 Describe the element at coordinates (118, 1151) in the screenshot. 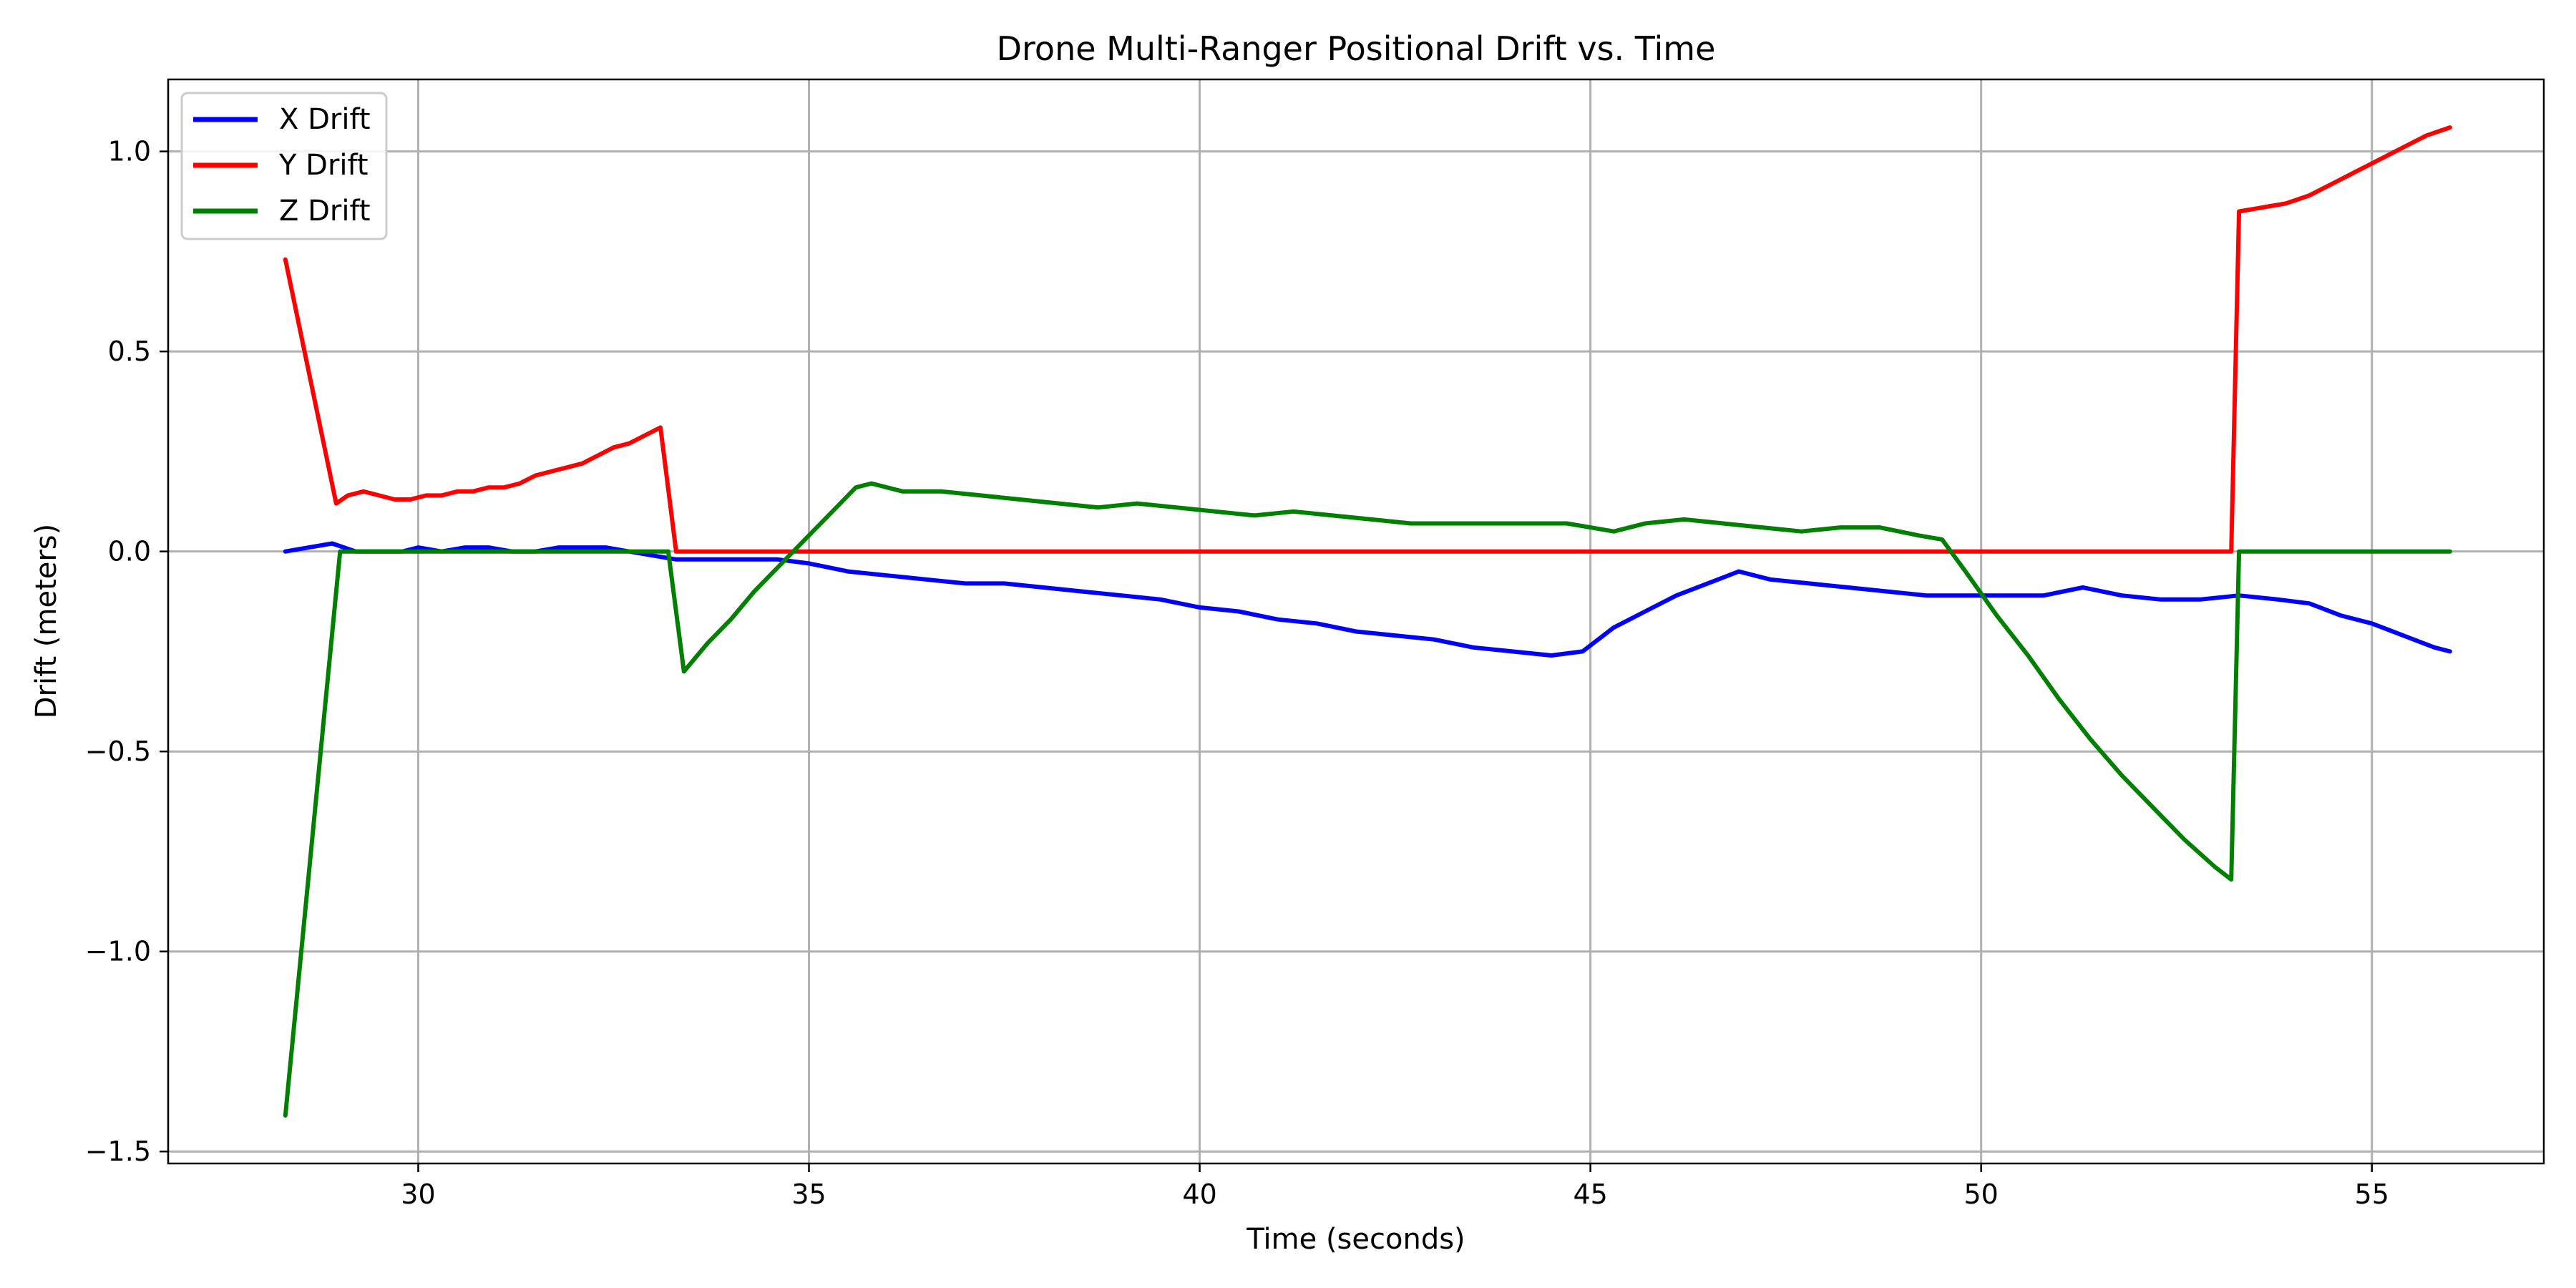

I see `y-tick-label: −1.5` at that location.